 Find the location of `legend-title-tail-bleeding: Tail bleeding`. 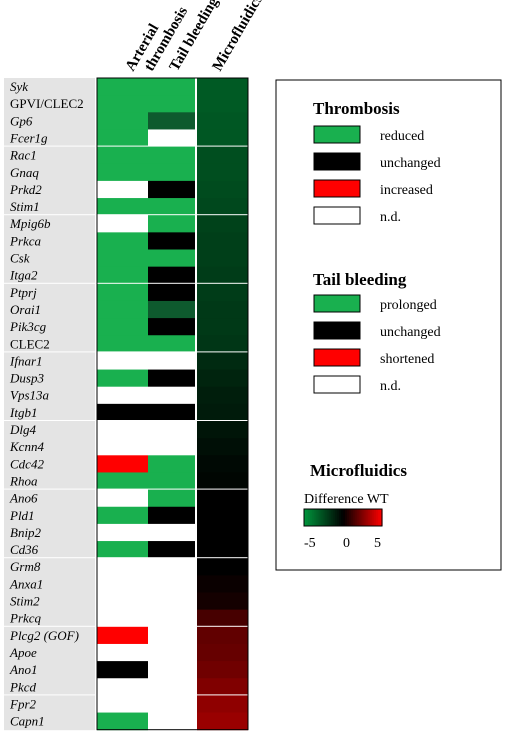

legend-title-tail-bleeding: Tail bleeding is located at coordinates (360, 279).